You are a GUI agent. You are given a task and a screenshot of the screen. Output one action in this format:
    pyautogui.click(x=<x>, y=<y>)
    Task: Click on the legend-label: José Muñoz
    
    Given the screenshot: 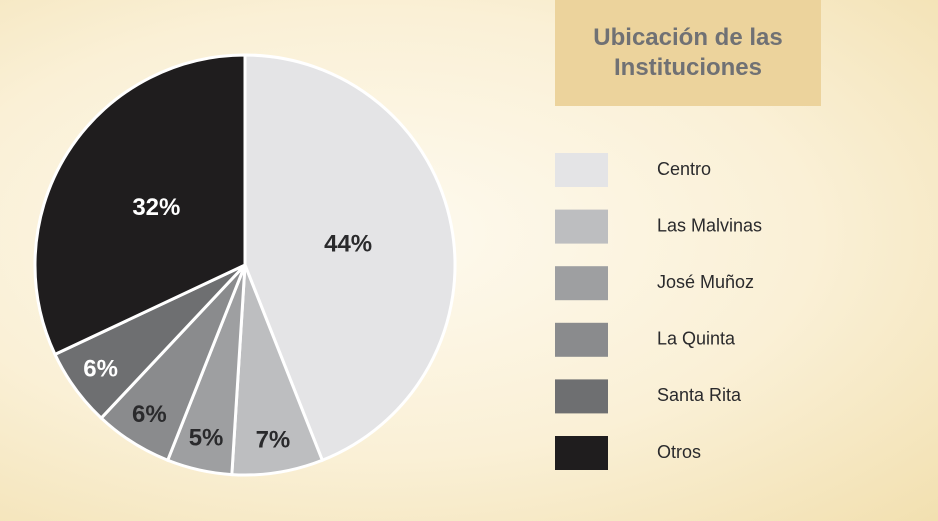 What is the action you would take?
    pyautogui.click(x=705, y=282)
    